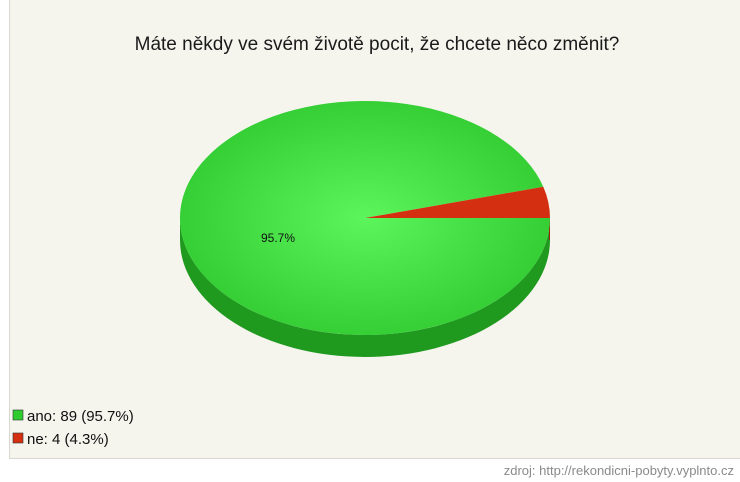  I want to click on pie-slice-ne, so click(457, 202).